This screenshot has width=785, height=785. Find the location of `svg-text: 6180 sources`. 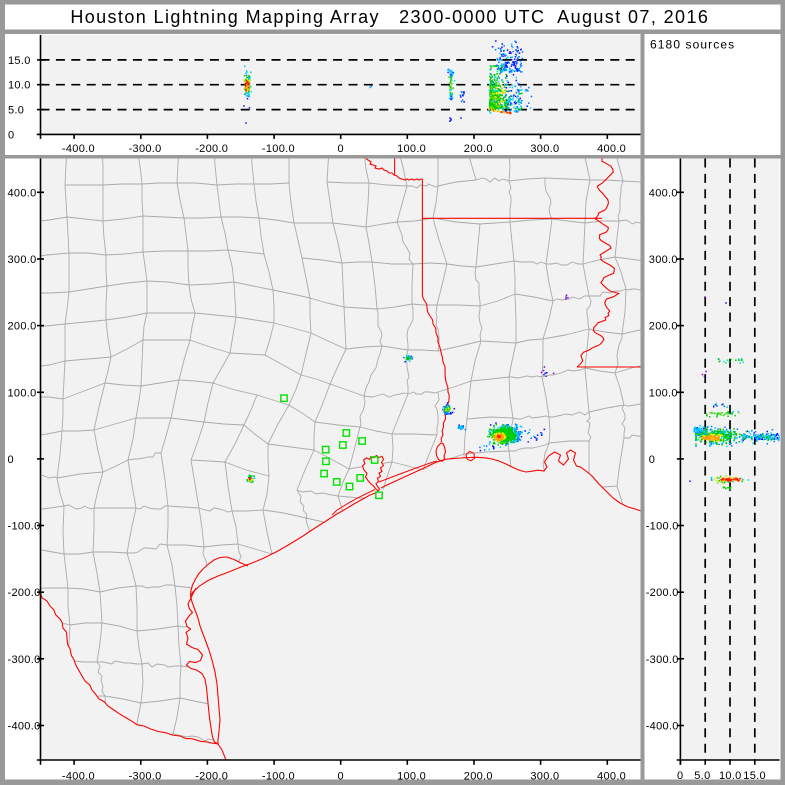

svg-text: 6180 sources is located at coordinates (692, 45).